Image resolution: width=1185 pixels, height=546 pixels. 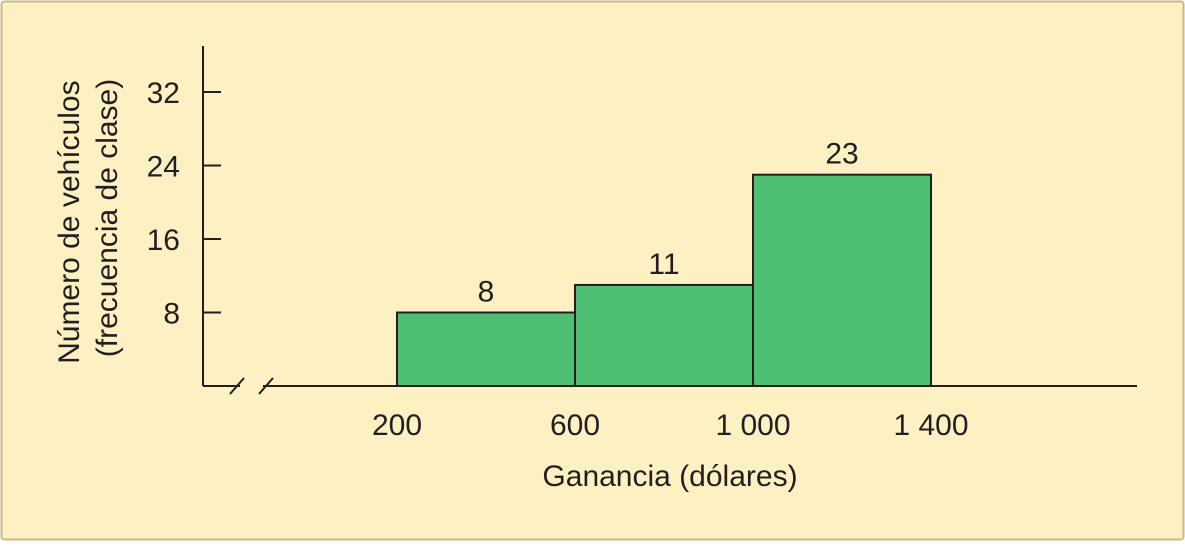 What do you see at coordinates (663, 264) in the screenshot?
I see `bar-value-label: 11` at bounding box center [663, 264].